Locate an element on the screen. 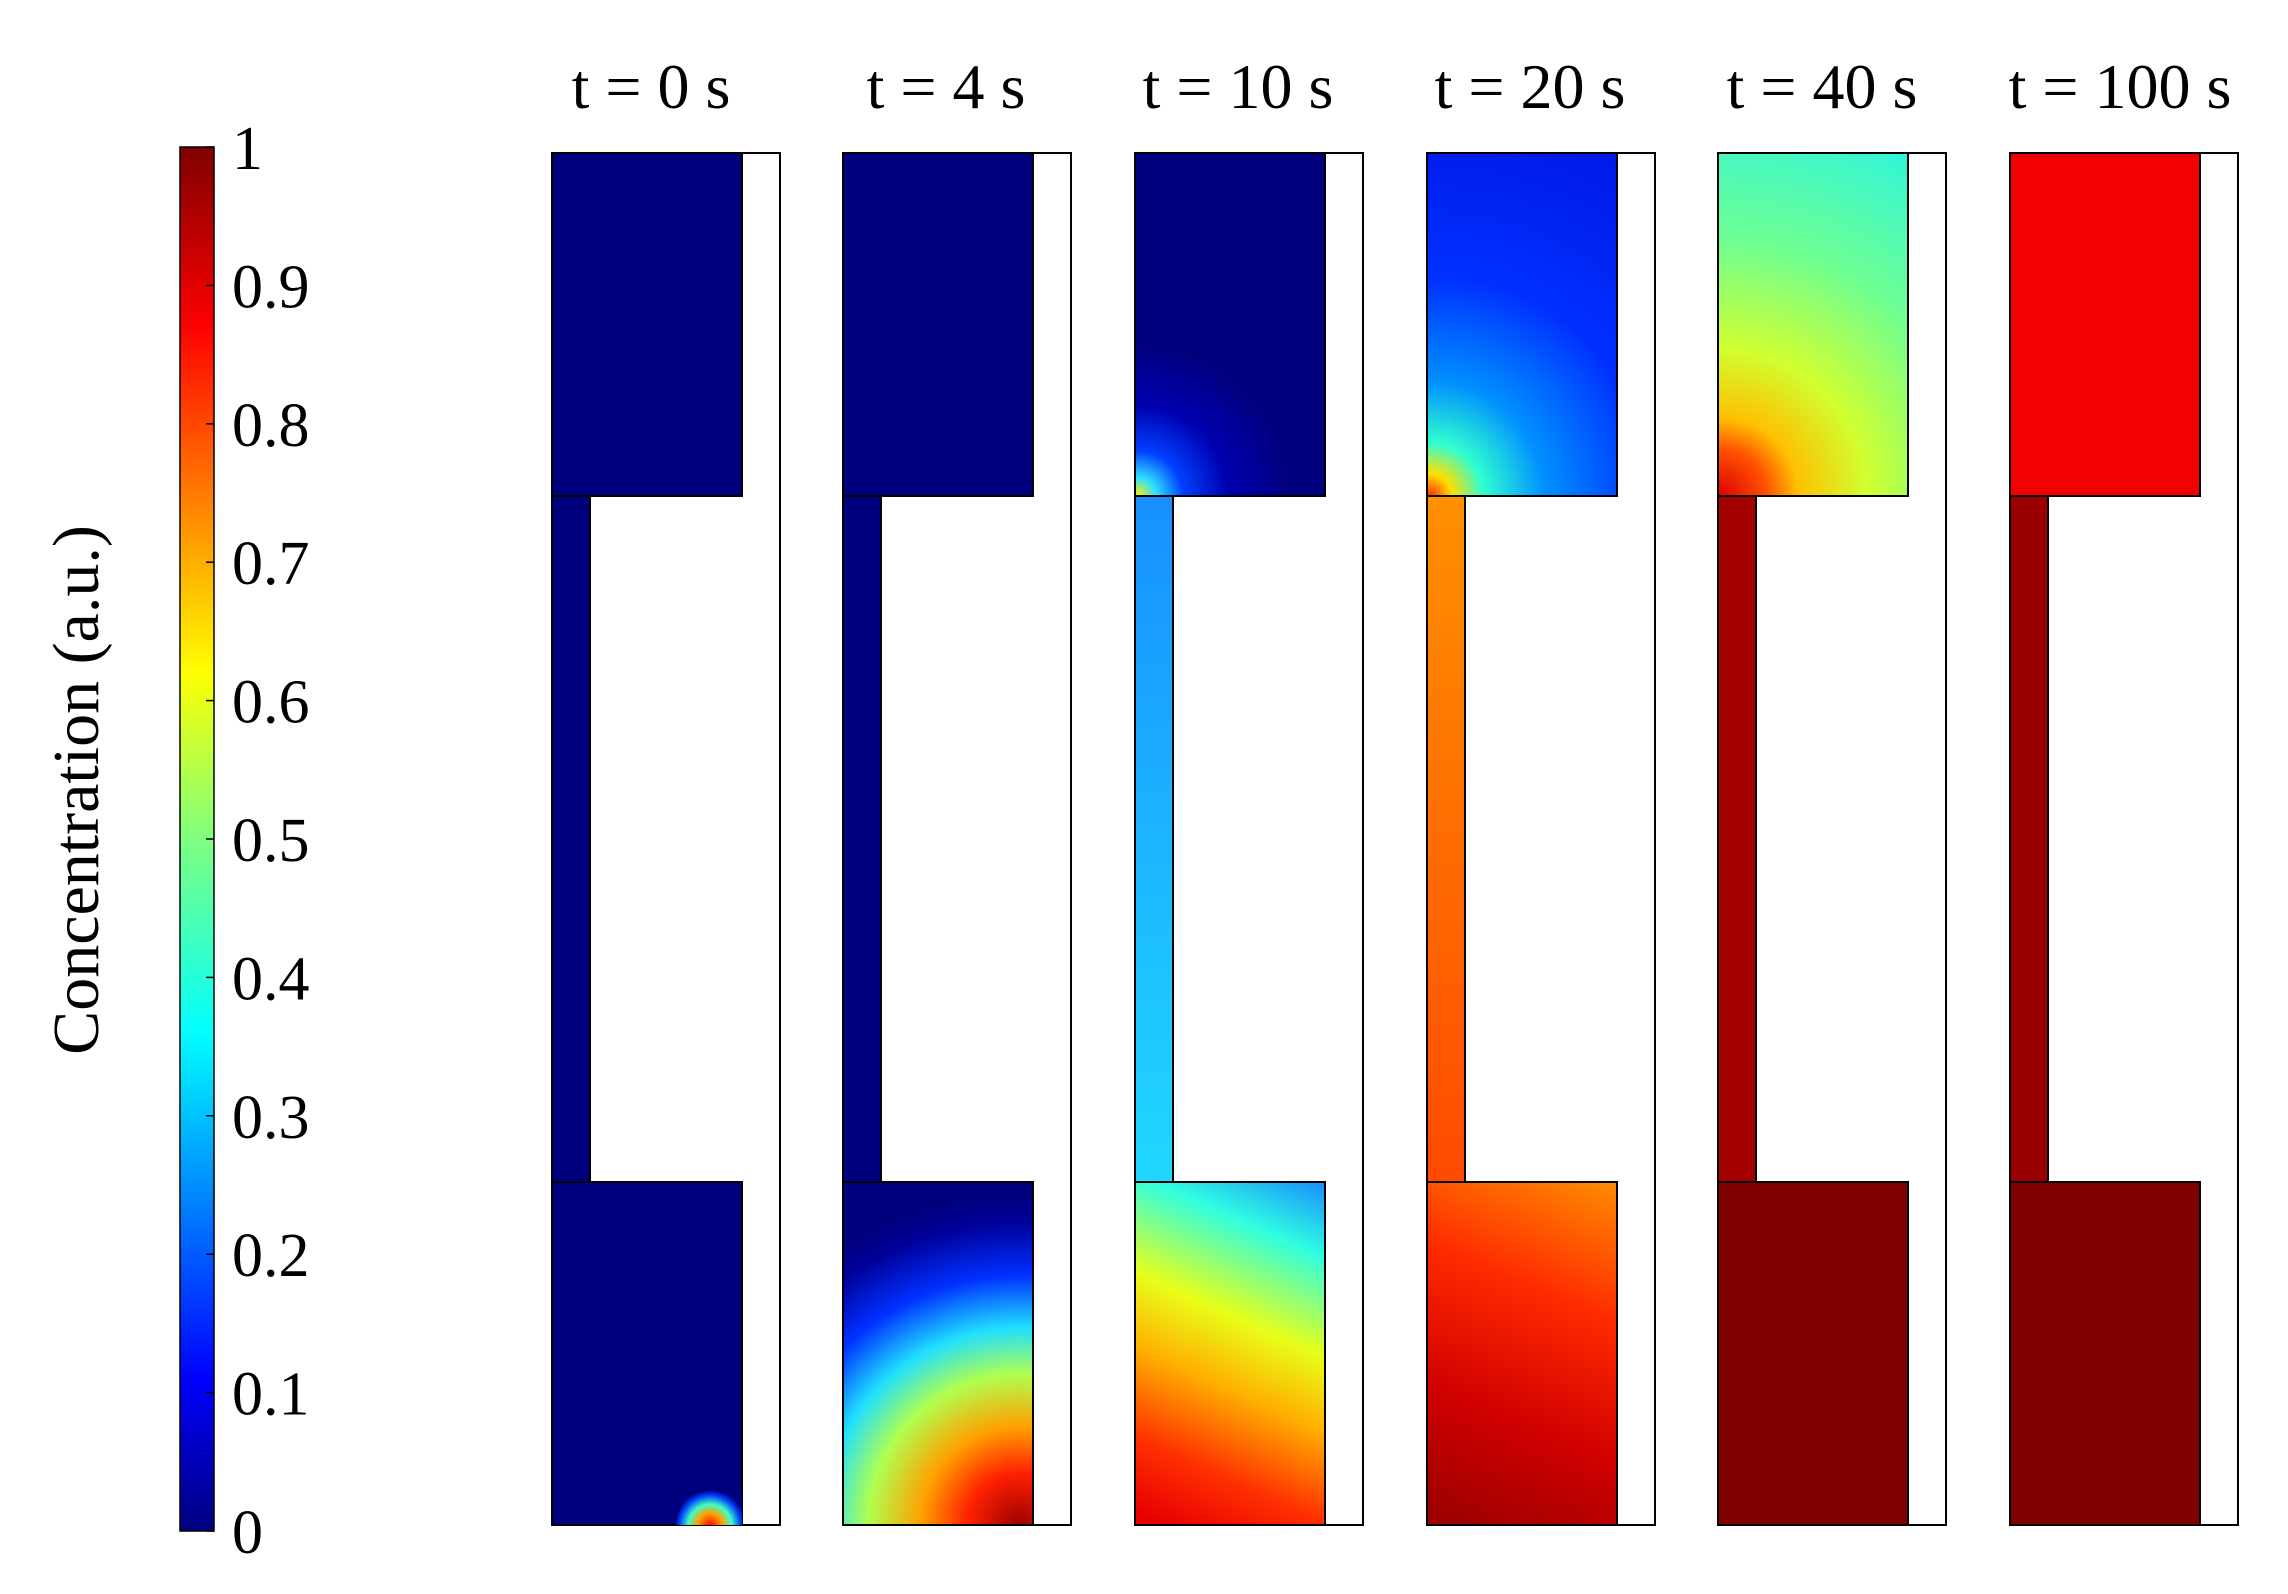 The height and width of the screenshot is (1594, 2288). panel-t4: t = 4 s is located at coordinates (957, 788).